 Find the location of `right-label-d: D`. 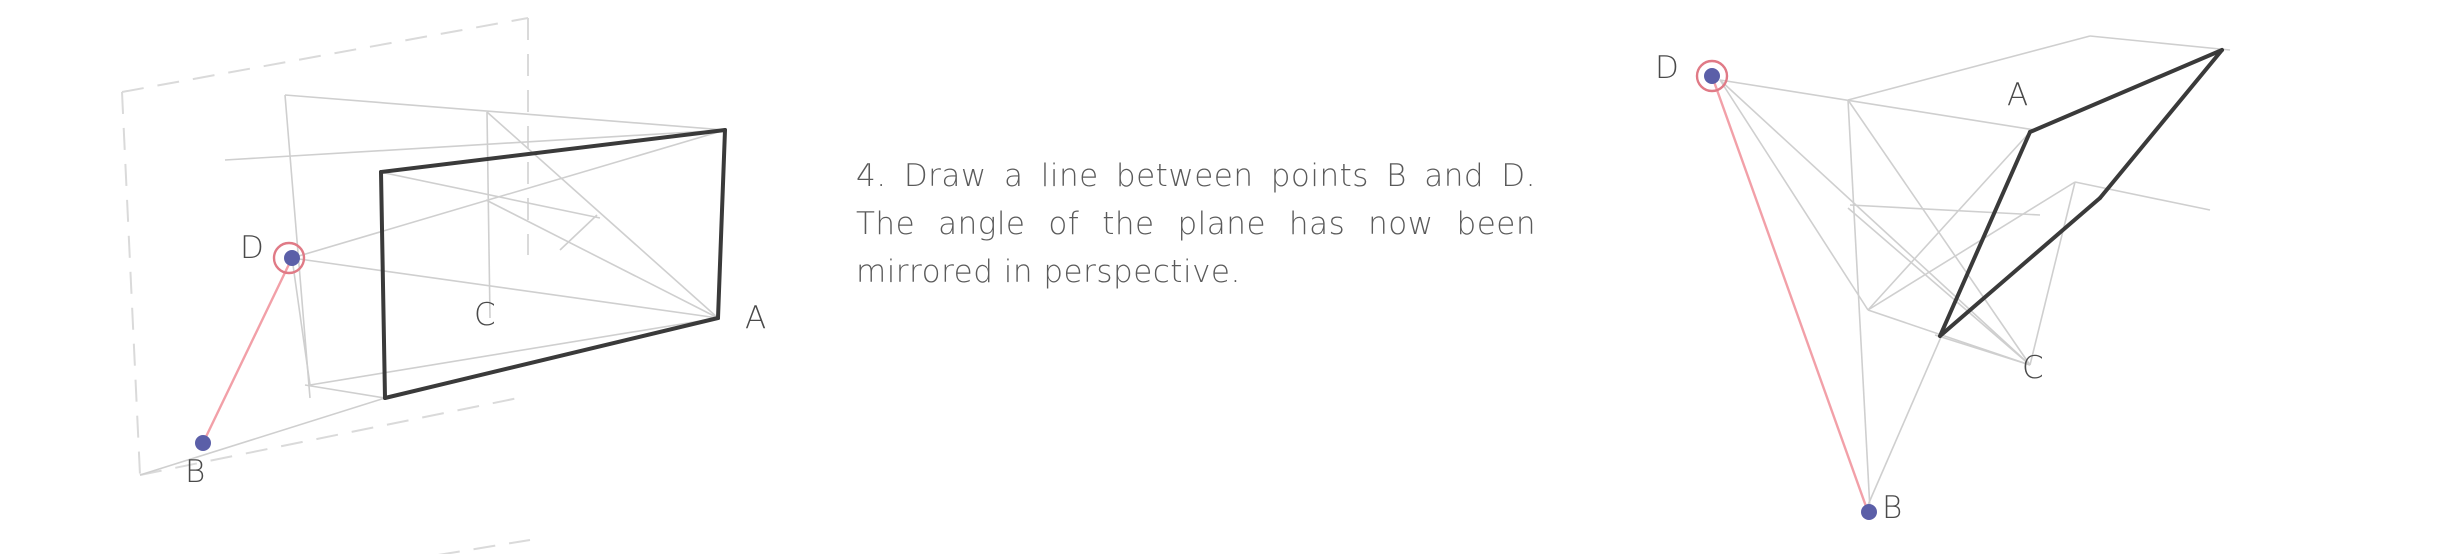

right-label-d: D is located at coordinates (1667, 68).